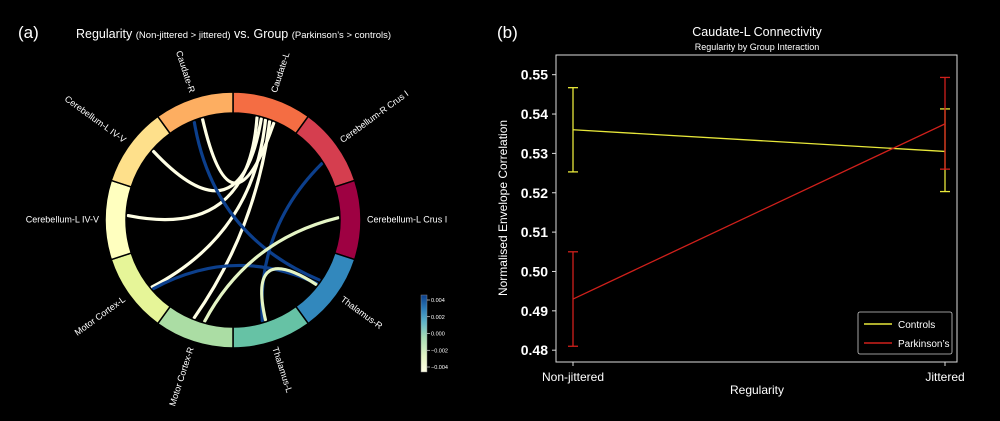  I want to click on chord-segment-caudate-r, so click(195, 113).